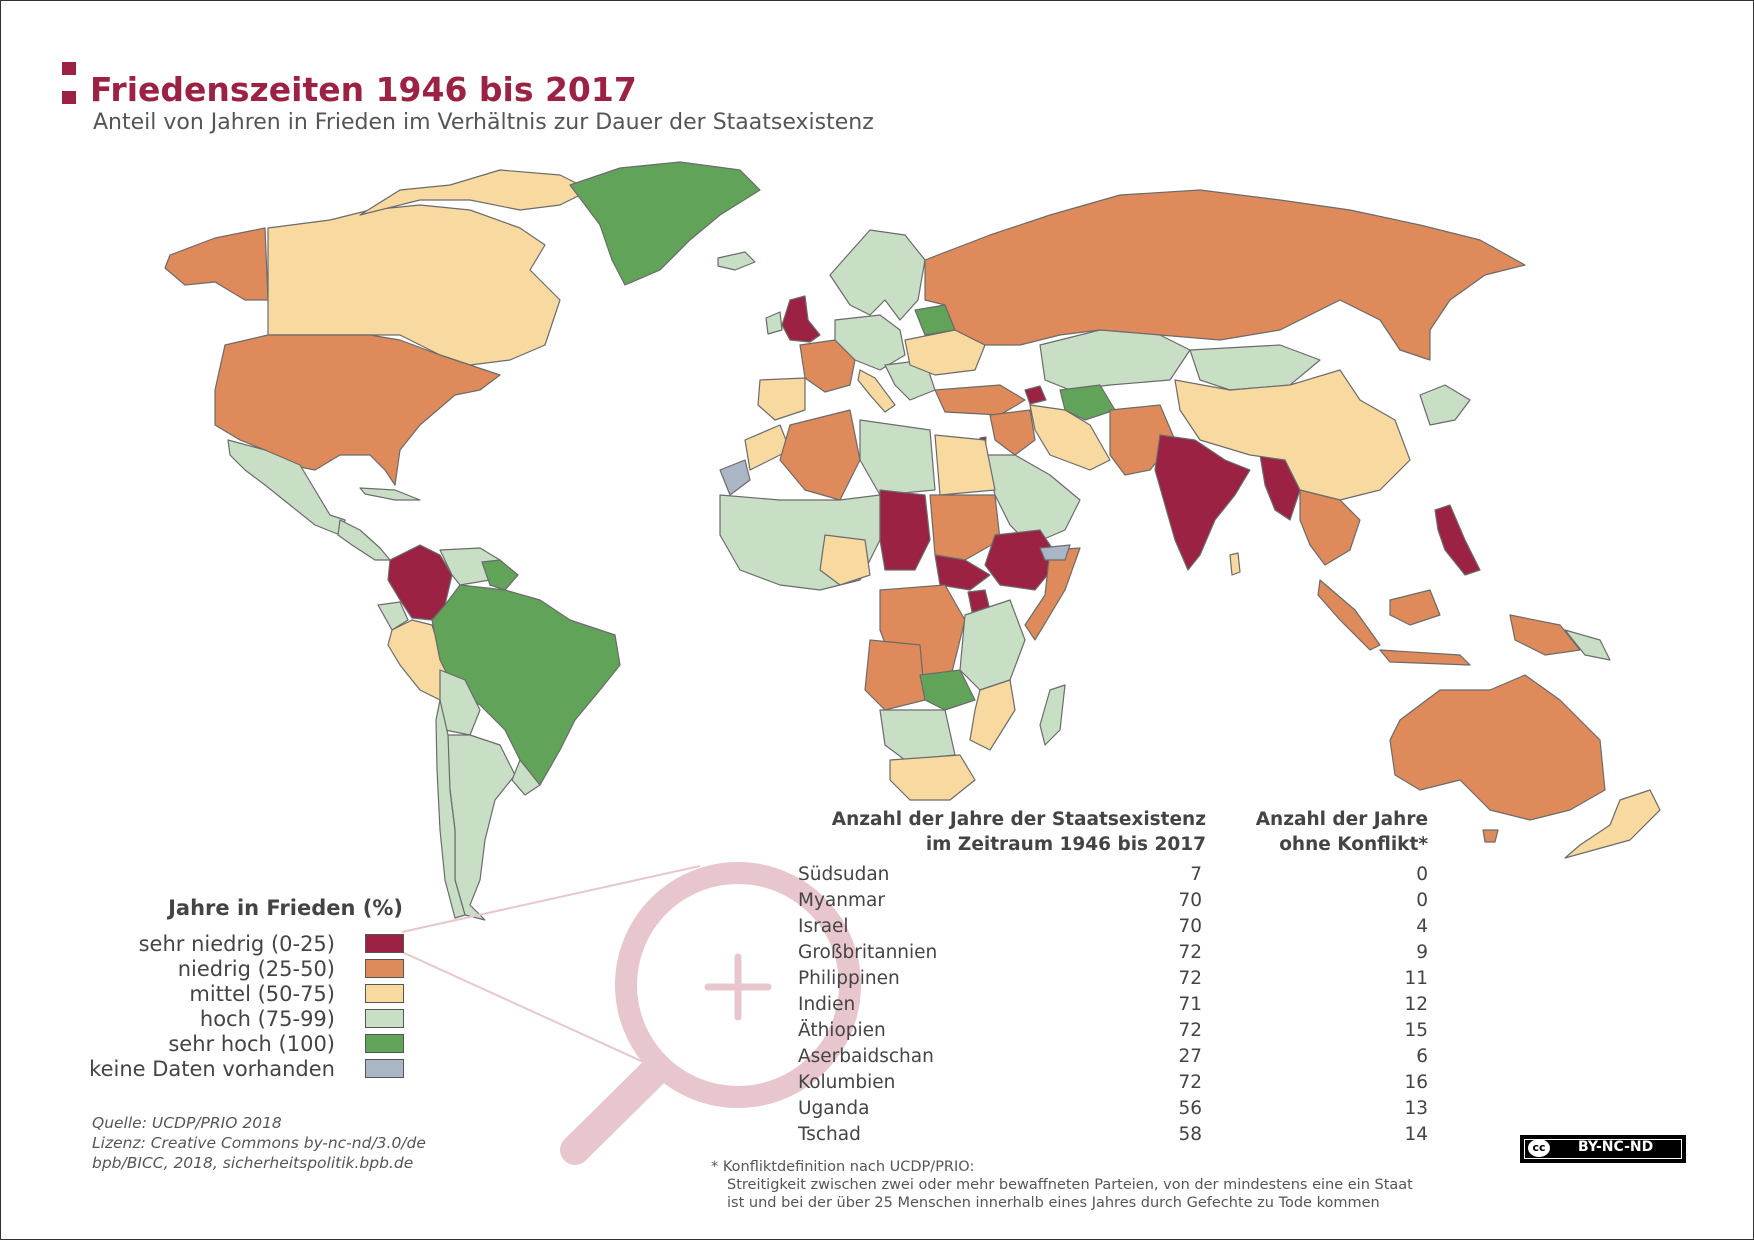 The image size is (1754, 1240). What do you see at coordinates (738, 985) in the screenshot?
I see `magnifier-lens` at bounding box center [738, 985].